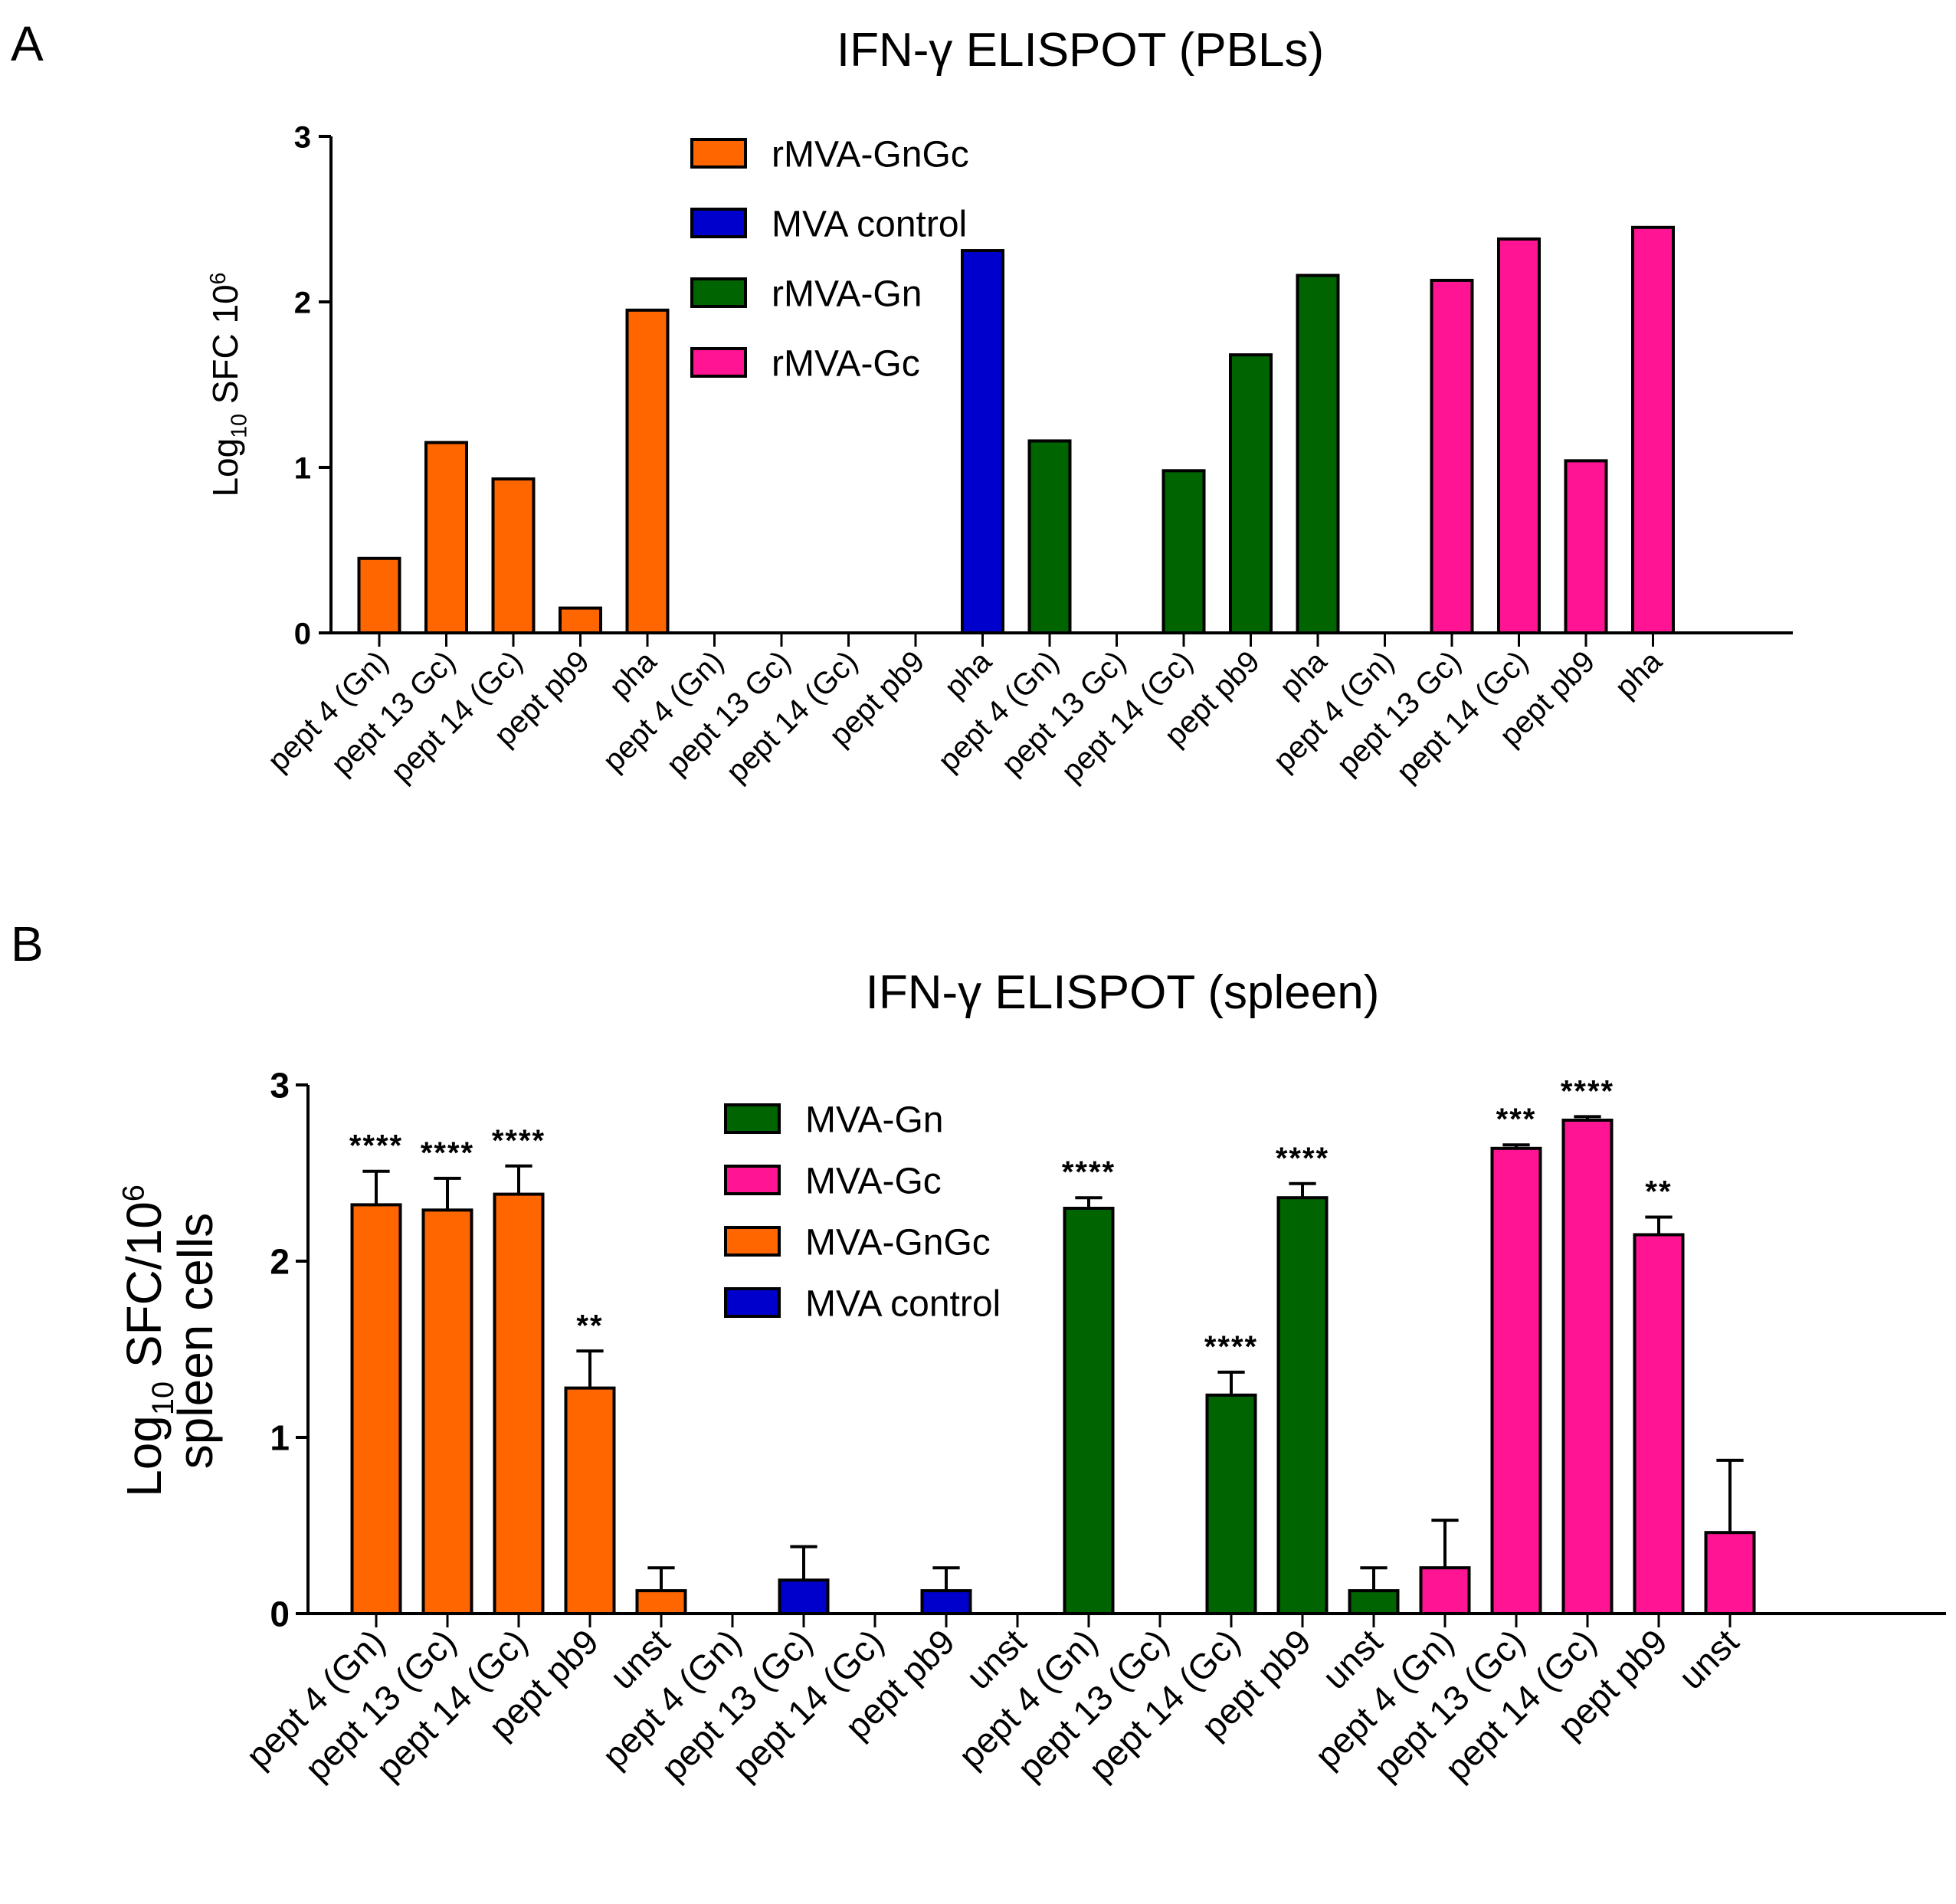  I want to click on panel-b-label: B, so click(27, 944).